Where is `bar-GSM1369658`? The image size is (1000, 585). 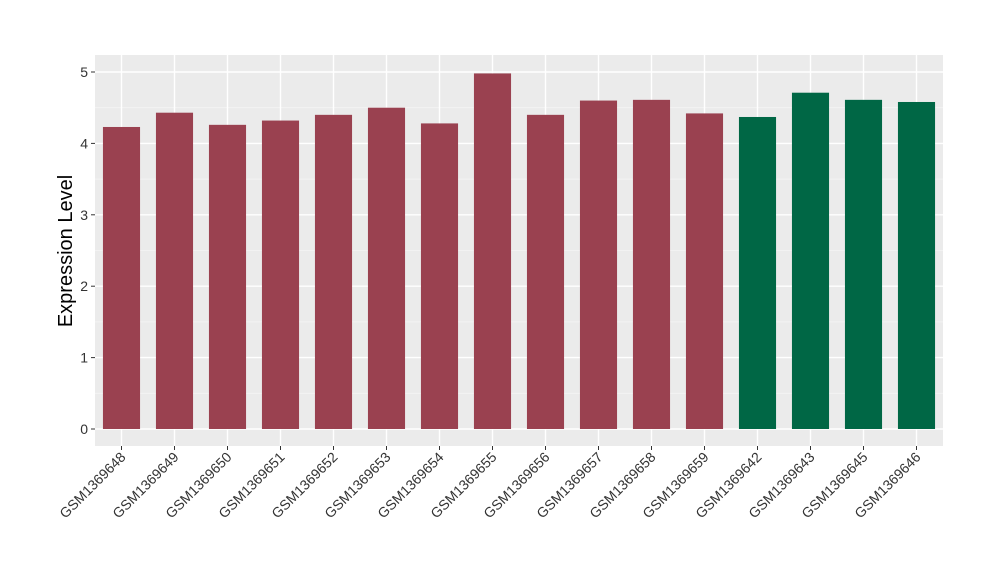 bar-GSM1369658 is located at coordinates (651, 264).